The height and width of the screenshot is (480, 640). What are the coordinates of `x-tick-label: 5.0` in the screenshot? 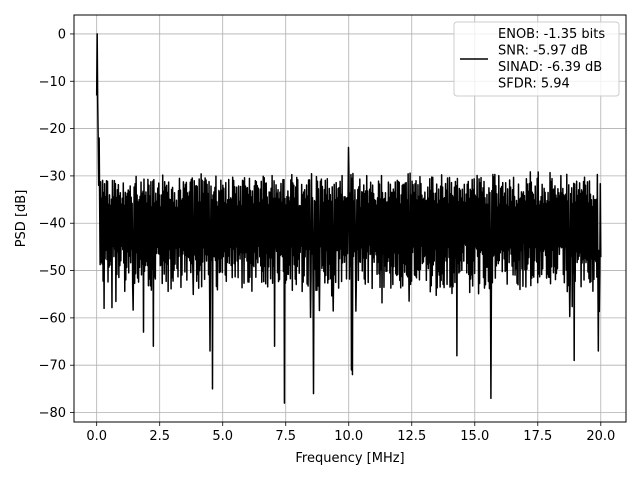 It's located at (222, 436).